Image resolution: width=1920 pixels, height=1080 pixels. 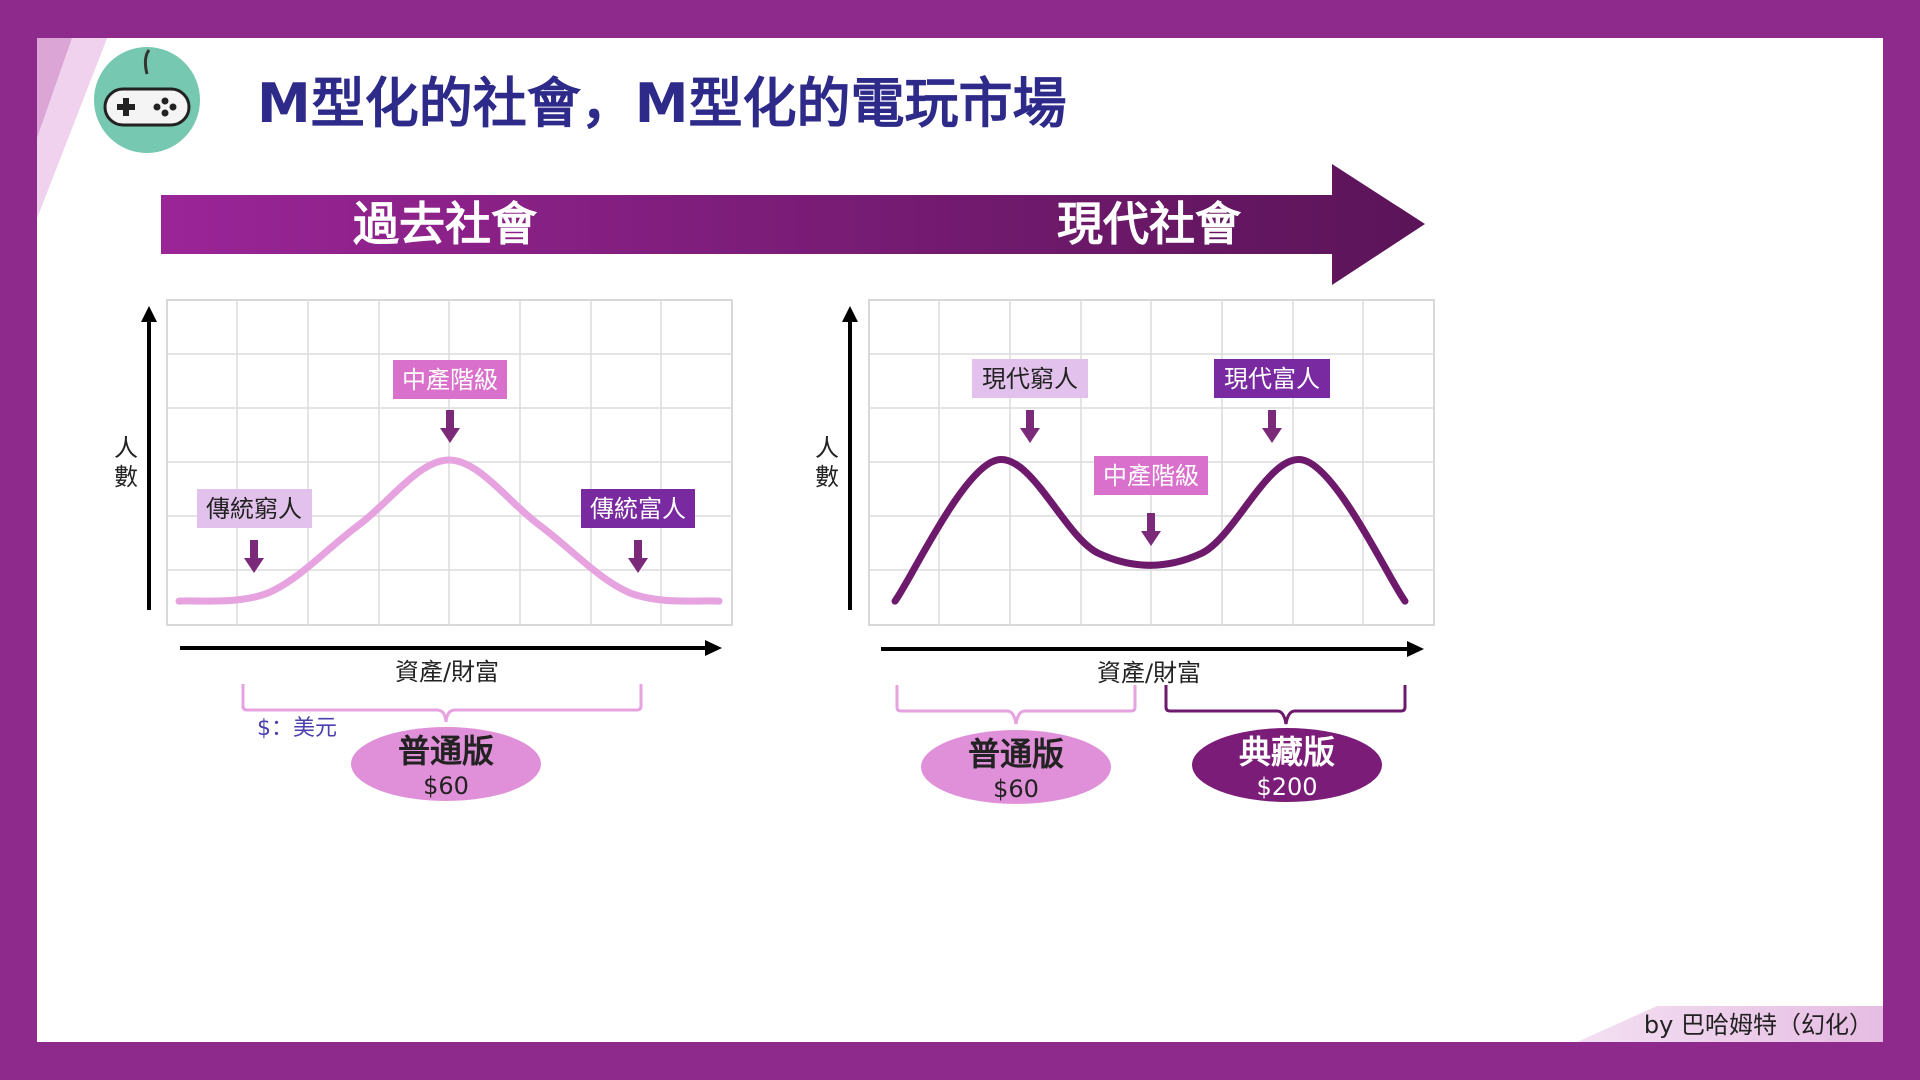 I want to click on right-rich-label-box, so click(x=1272, y=378).